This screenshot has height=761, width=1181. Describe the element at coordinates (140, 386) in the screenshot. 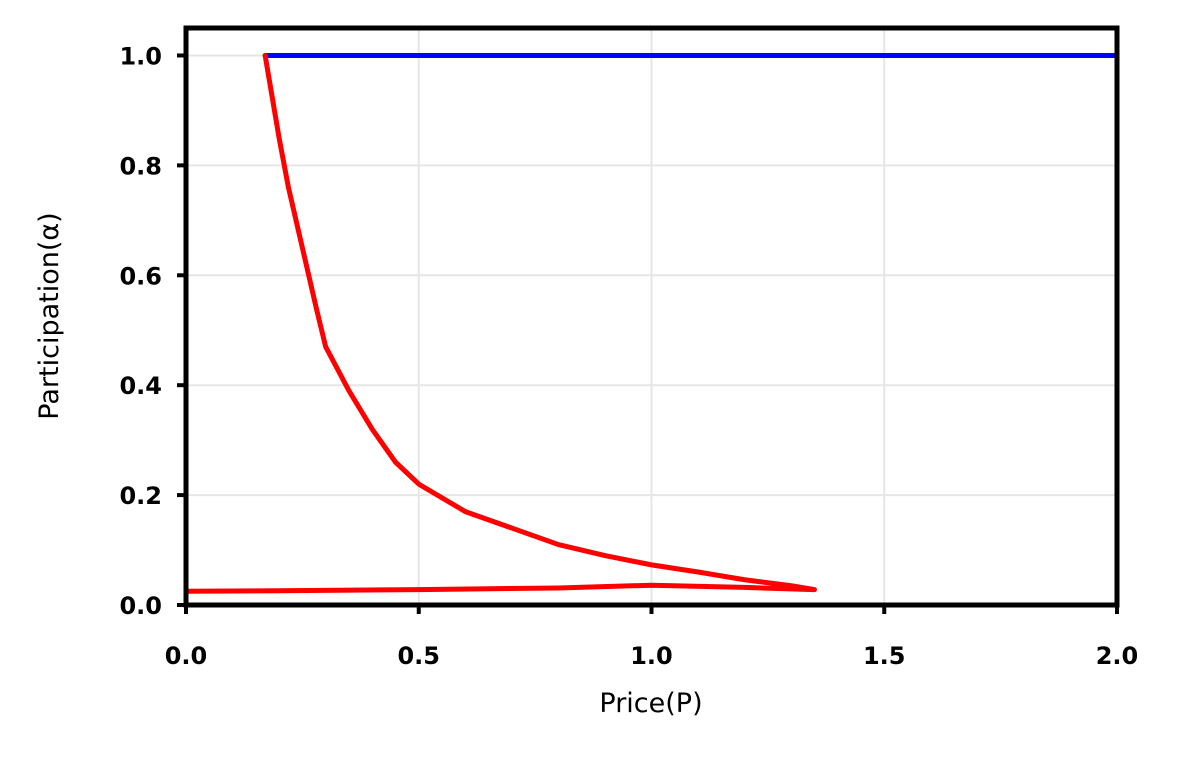

I see `y-tick-label: 0.4` at that location.